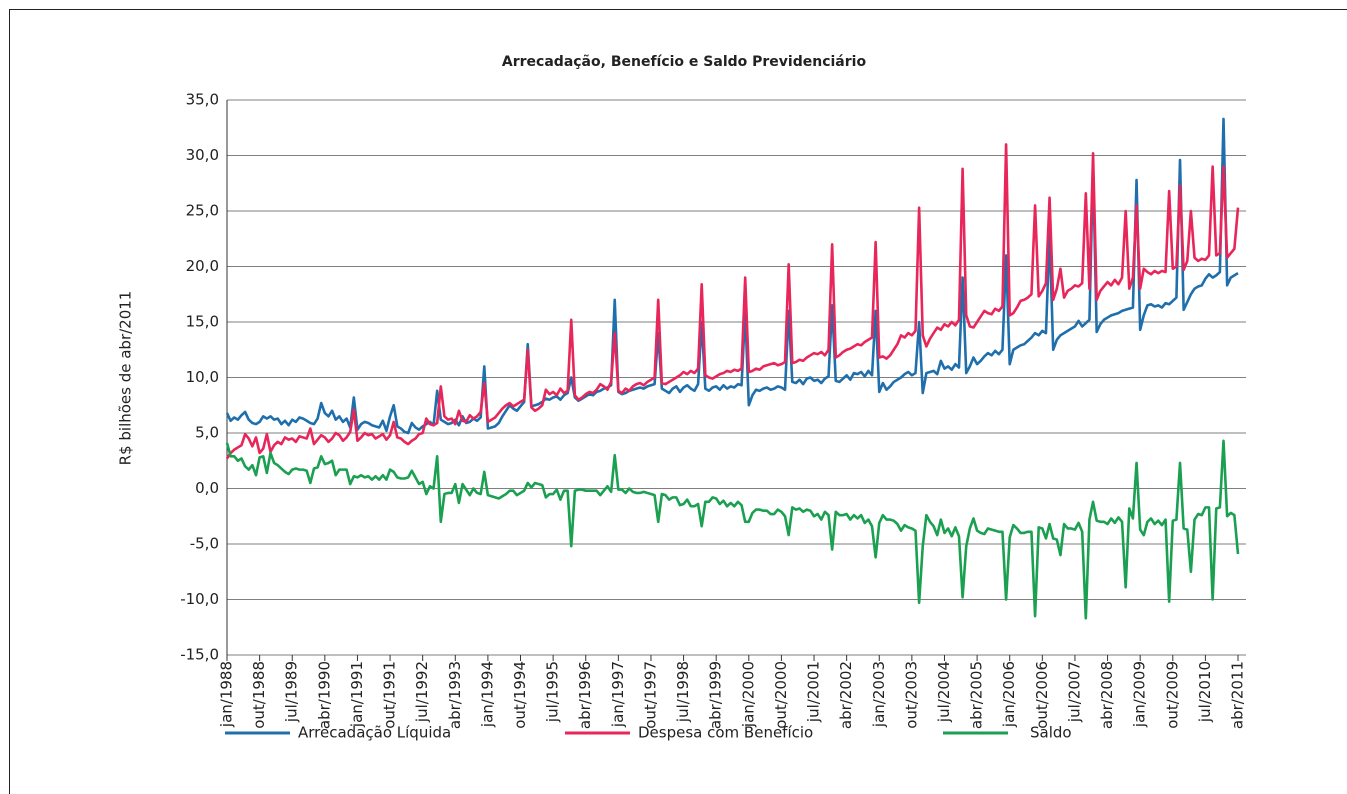  Describe the element at coordinates (207, 488) in the screenshot. I see `y-tick-label: 0,0` at that location.